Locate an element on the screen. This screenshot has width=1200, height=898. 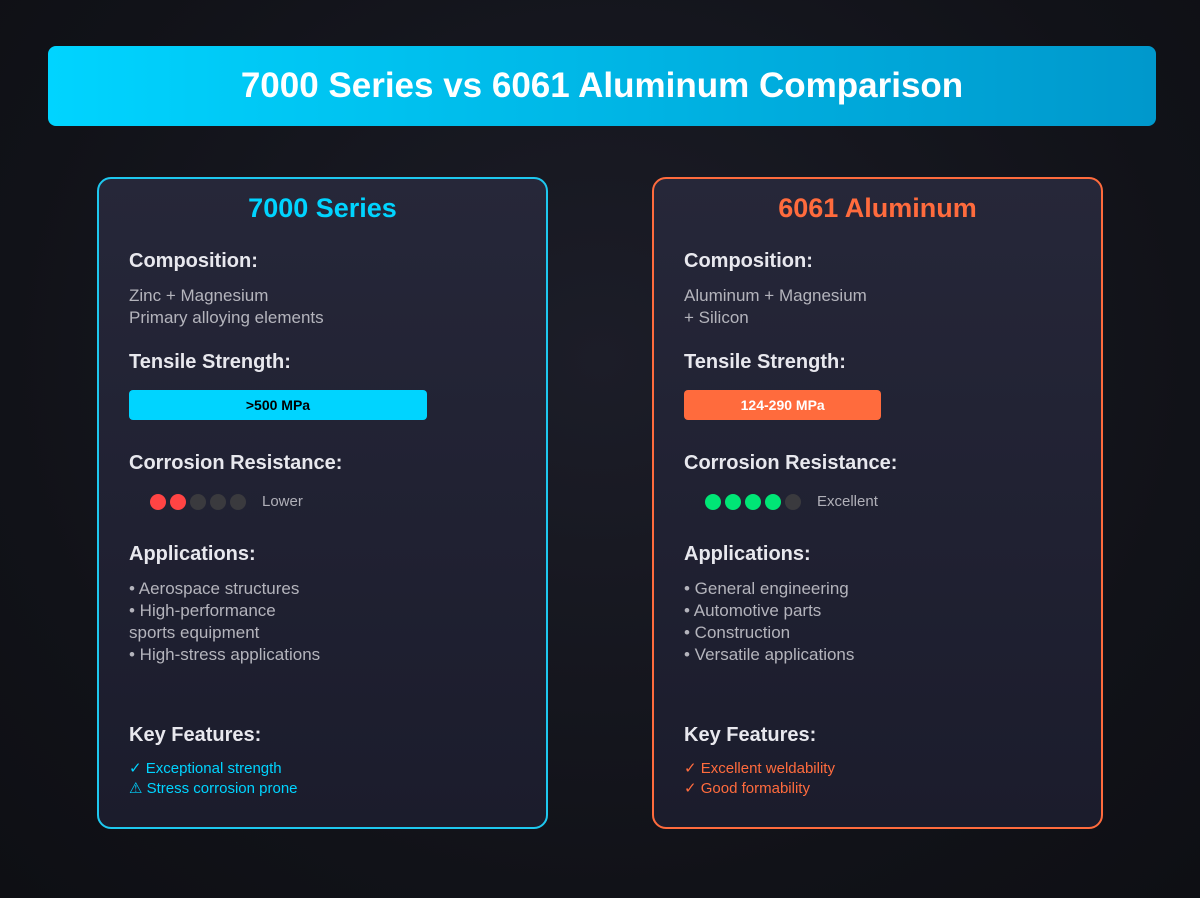
corrosion-section: Corrosion Resistance: Lower is located at coordinates (322, 481).